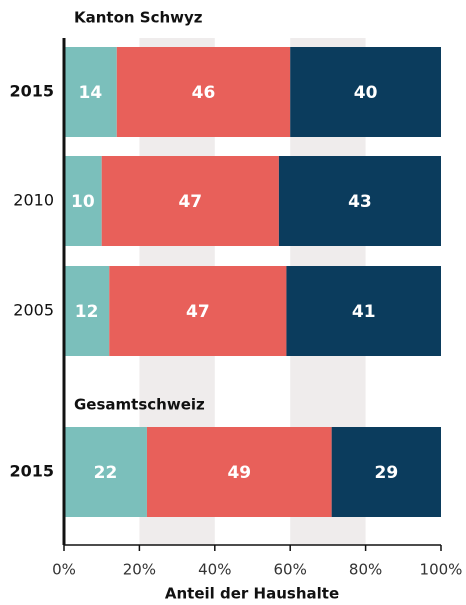  I want to click on value-label: 22, so click(106, 473).